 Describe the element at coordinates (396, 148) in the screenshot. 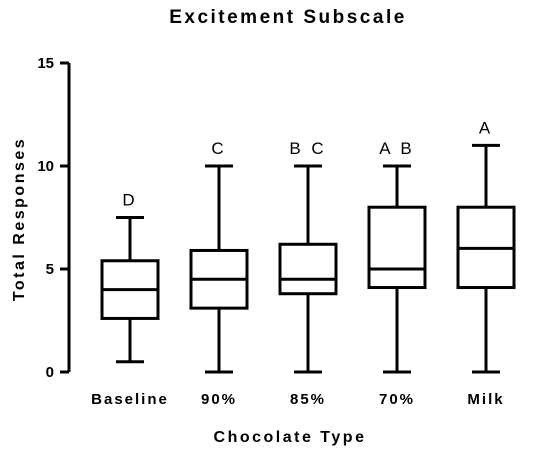

I see `significance-letter: A B` at that location.